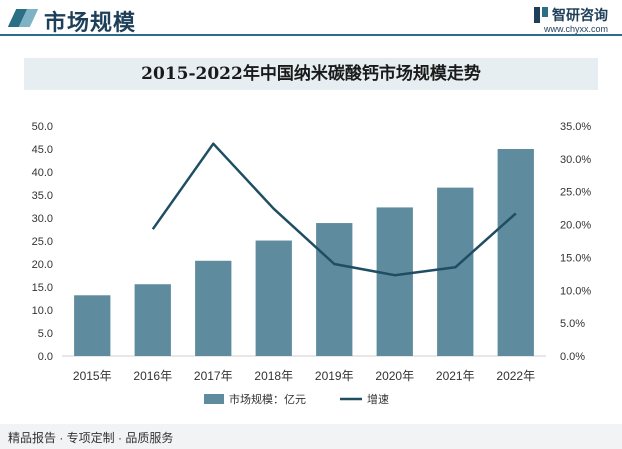 This screenshot has height=449, width=622. What do you see at coordinates (42, 150) in the screenshot?
I see `y-tick-label: 45.0` at bounding box center [42, 150].